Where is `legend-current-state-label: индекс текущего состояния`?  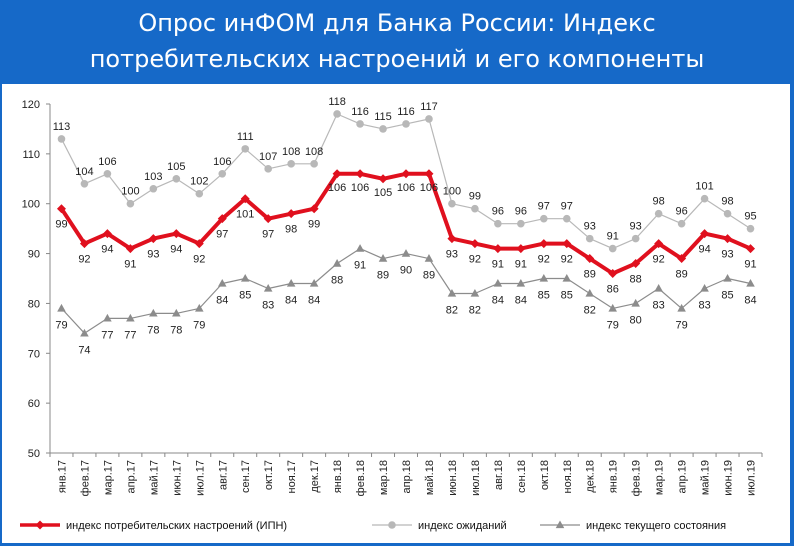 legend-current-state-label: индекс текущего состояния is located at coordinates (656, 526).